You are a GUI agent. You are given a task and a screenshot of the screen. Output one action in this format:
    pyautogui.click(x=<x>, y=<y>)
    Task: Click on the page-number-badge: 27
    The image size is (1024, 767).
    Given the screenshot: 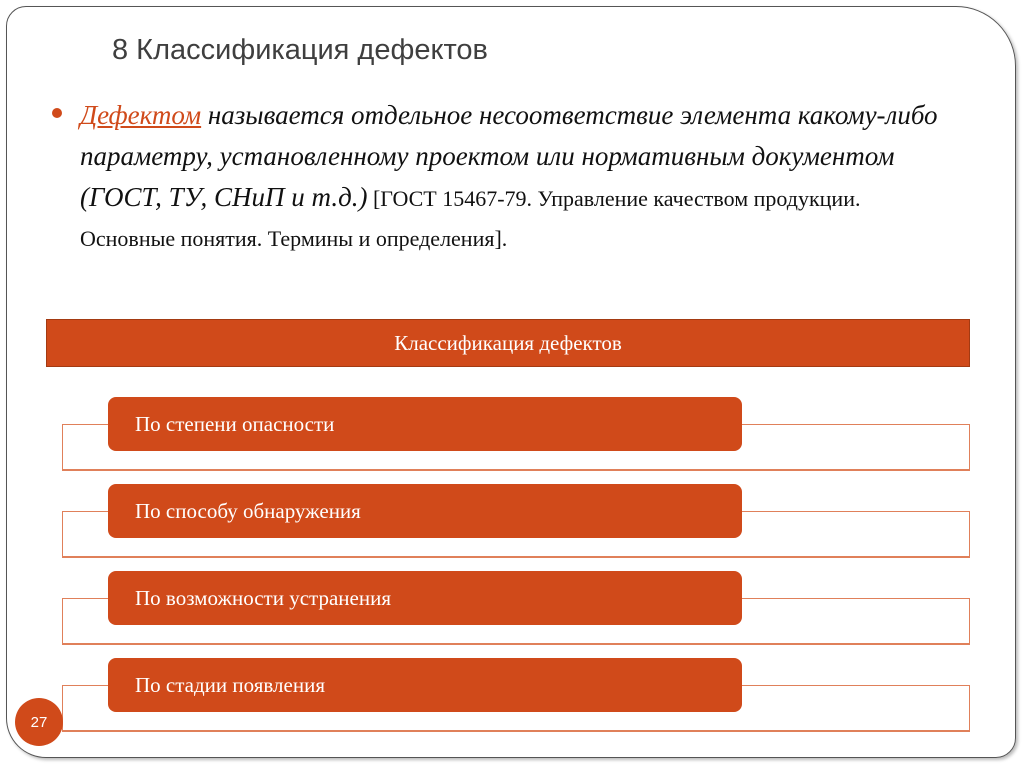 What is the action you would take?
    pyautogui.click(x=39, y=722)
    